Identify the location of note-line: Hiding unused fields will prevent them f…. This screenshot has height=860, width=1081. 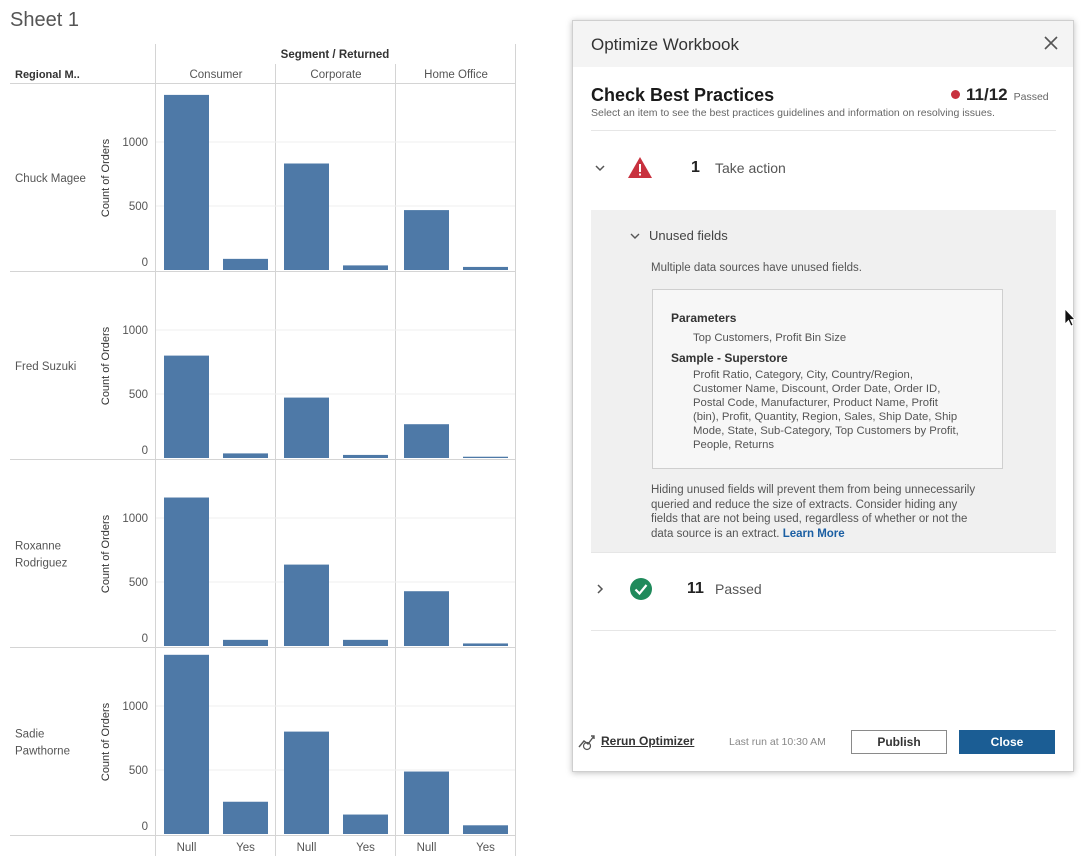
(813, 490).